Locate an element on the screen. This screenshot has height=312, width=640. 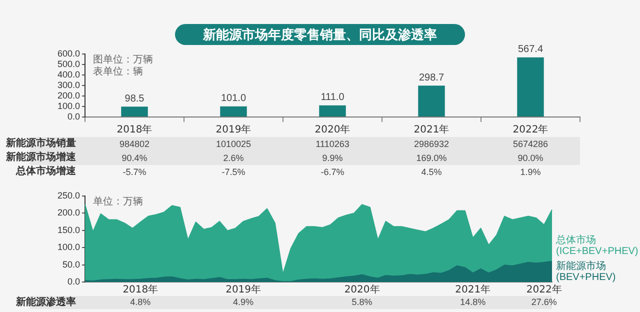
text: 984802 is located at coordinates (134, 144).